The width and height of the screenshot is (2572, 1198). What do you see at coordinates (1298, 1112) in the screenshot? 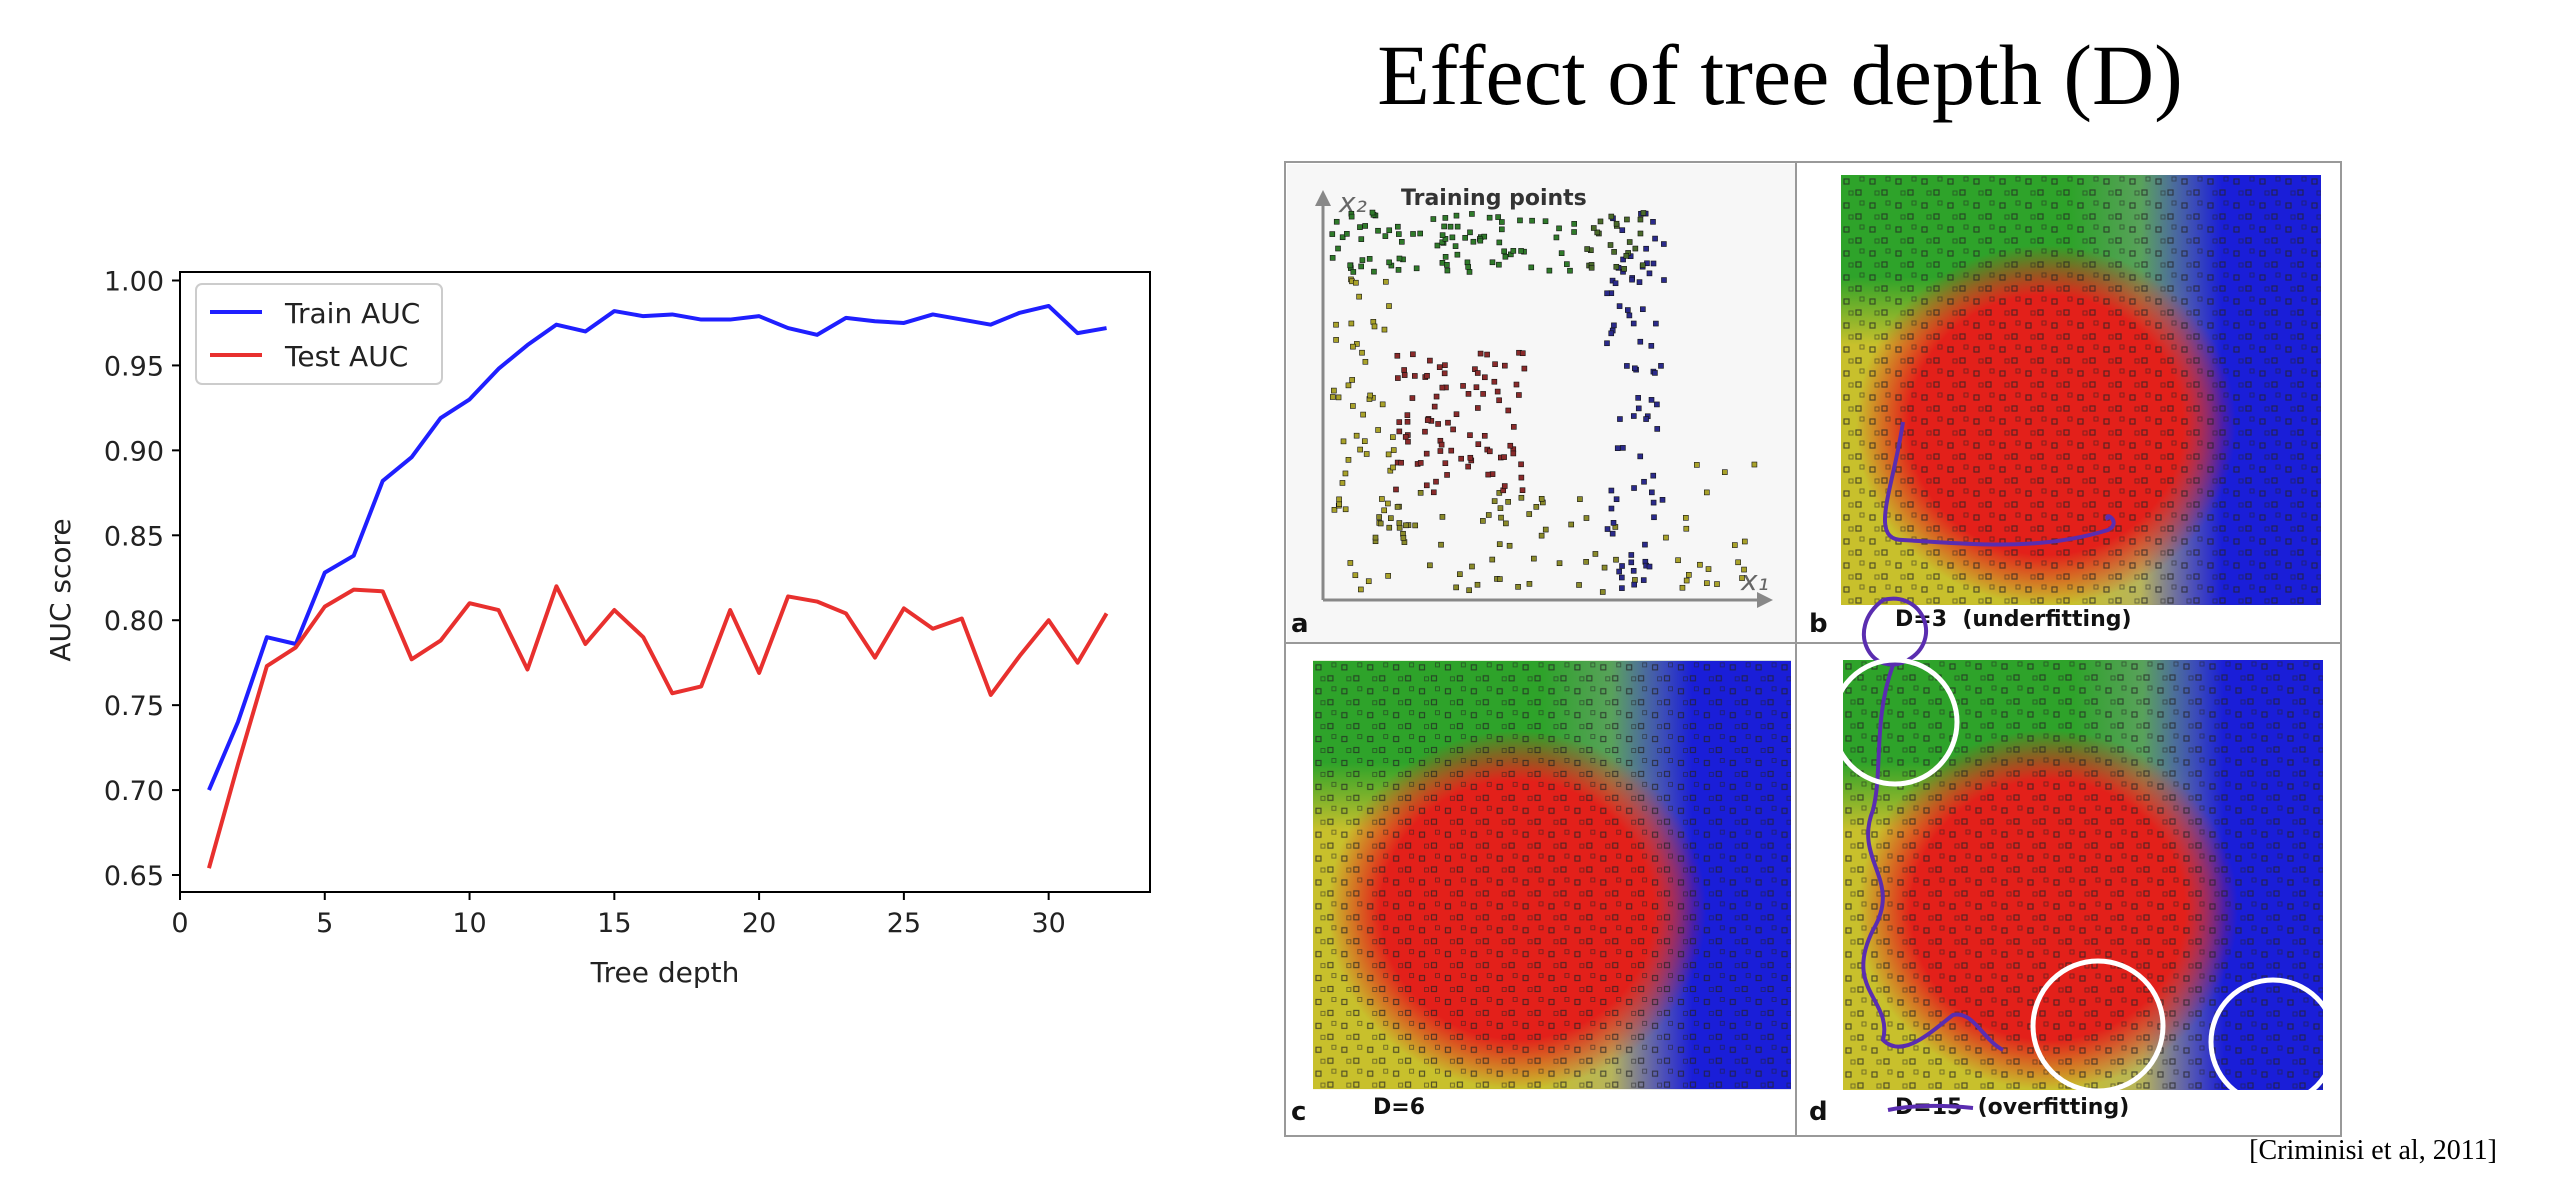
I see `panel-c-letter: c` at bounding box center [1298, 1112].